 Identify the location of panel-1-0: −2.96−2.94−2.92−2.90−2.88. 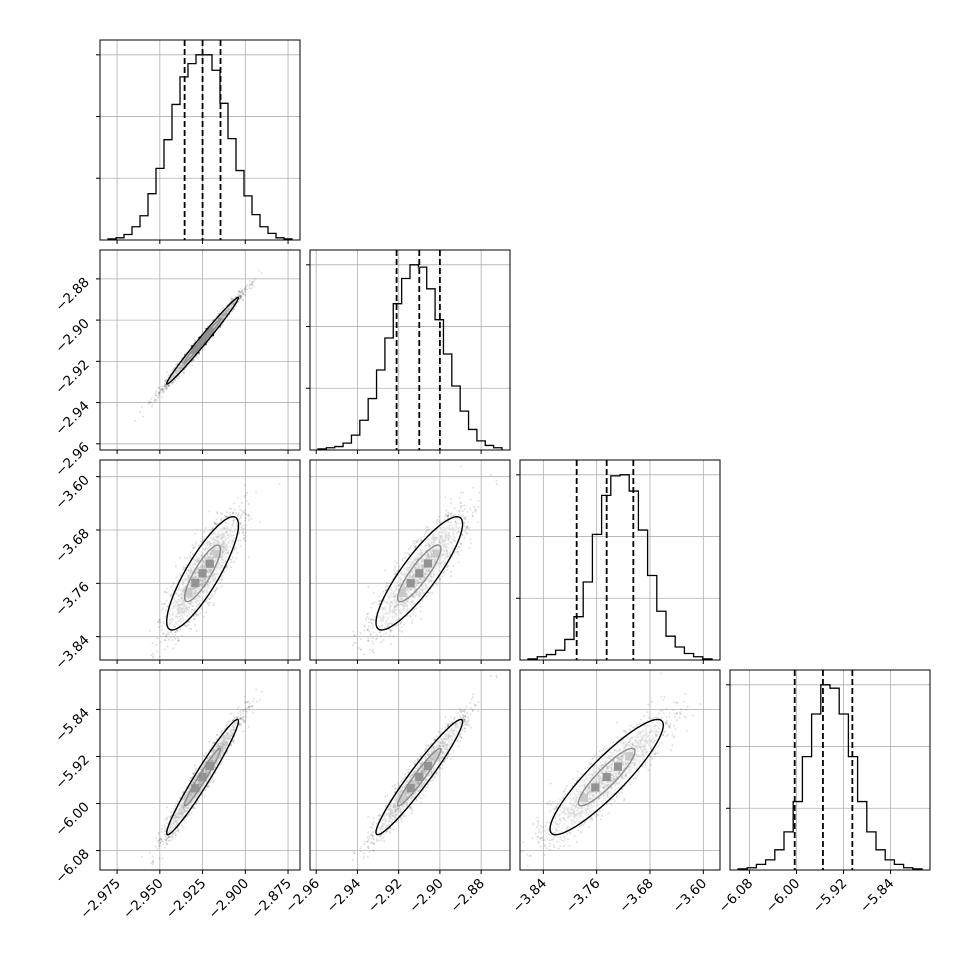
(176, 364).